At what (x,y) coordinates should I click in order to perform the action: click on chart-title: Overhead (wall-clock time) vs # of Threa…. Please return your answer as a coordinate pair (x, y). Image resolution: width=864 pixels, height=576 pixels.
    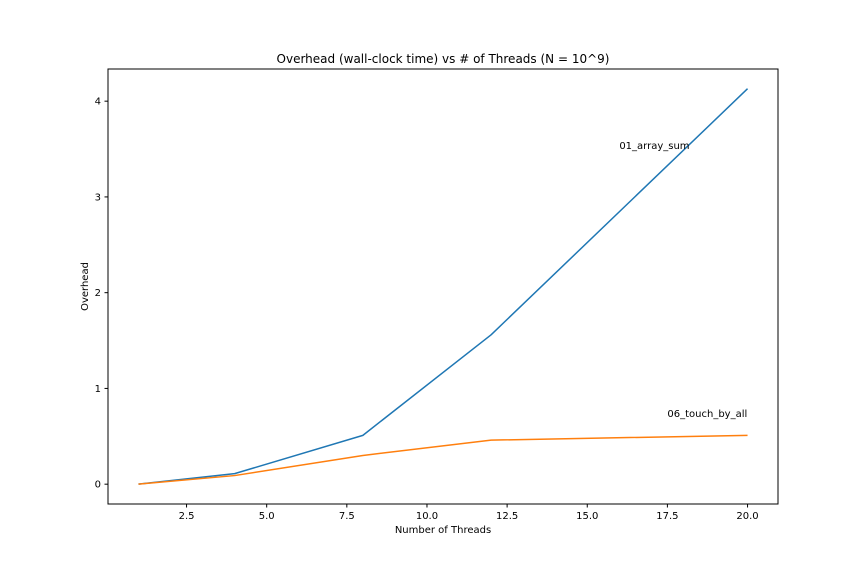
    Looking at the image, I should click on (443, 59).